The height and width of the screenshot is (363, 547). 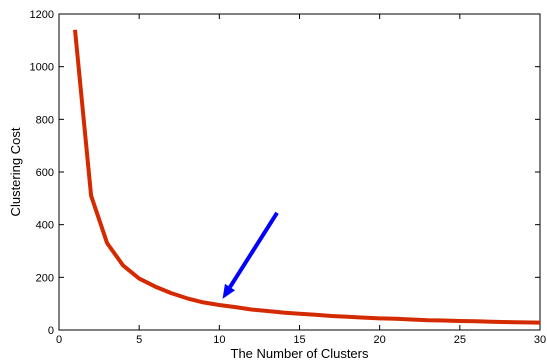 What do you see at coordinates (45, 173) in the screenshot?
I see `y-tick-label: 600` at bounding box center [45, 173].